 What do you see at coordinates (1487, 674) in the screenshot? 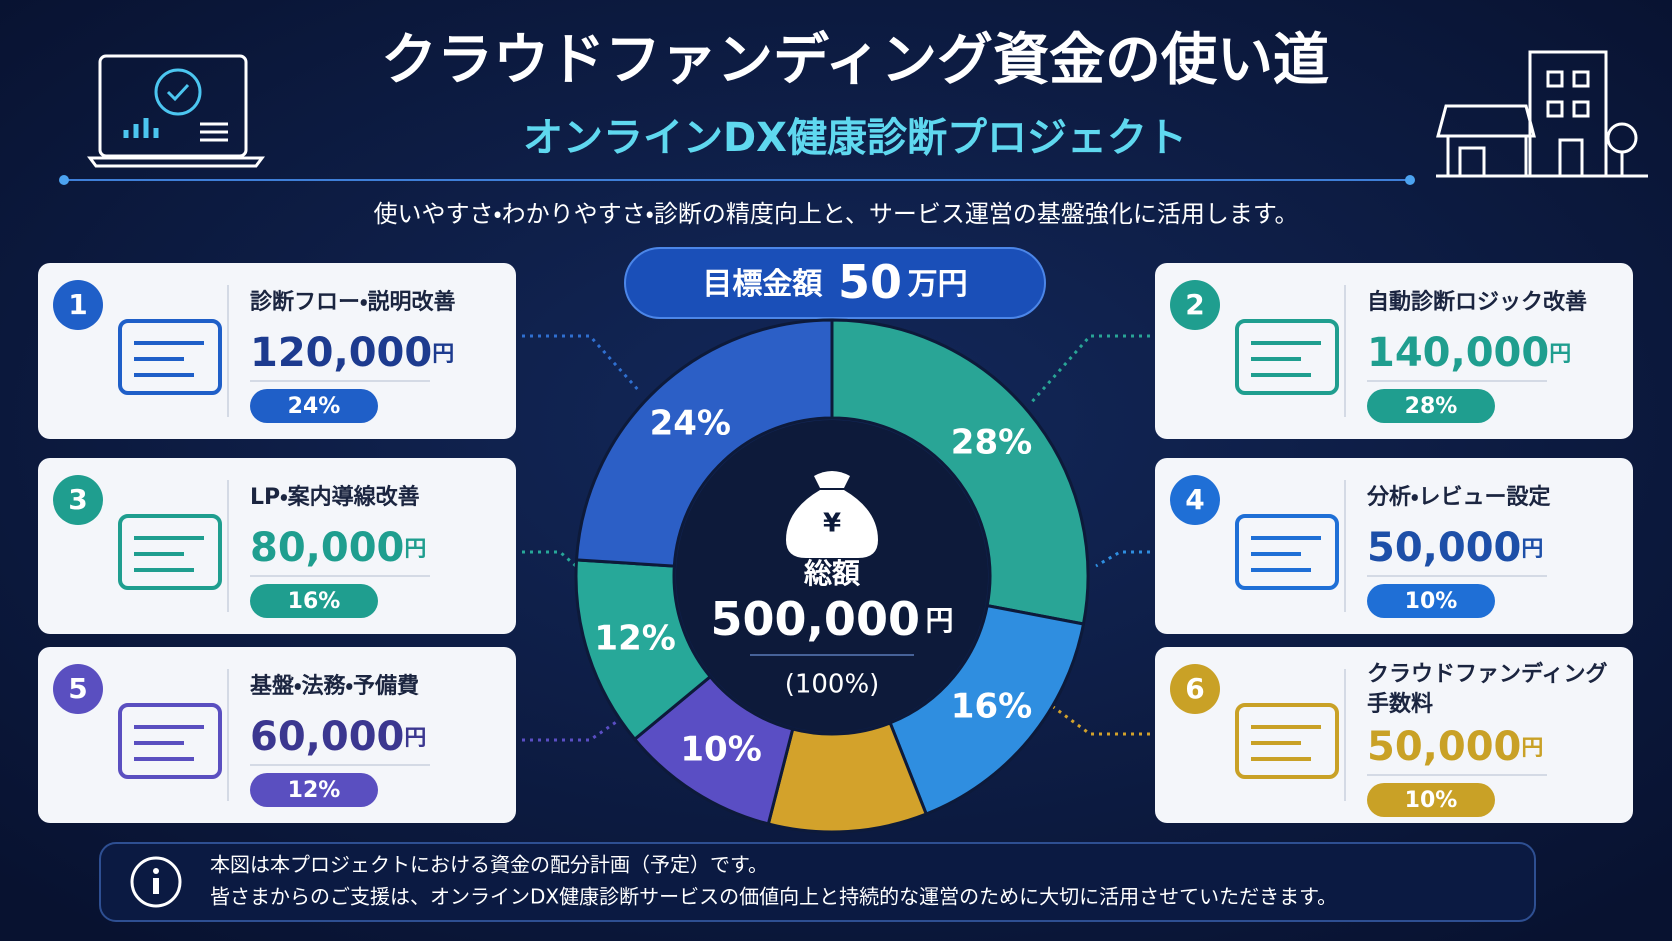
I see `card-title: クラウドファンディング` at bounding box center [1487, 674].